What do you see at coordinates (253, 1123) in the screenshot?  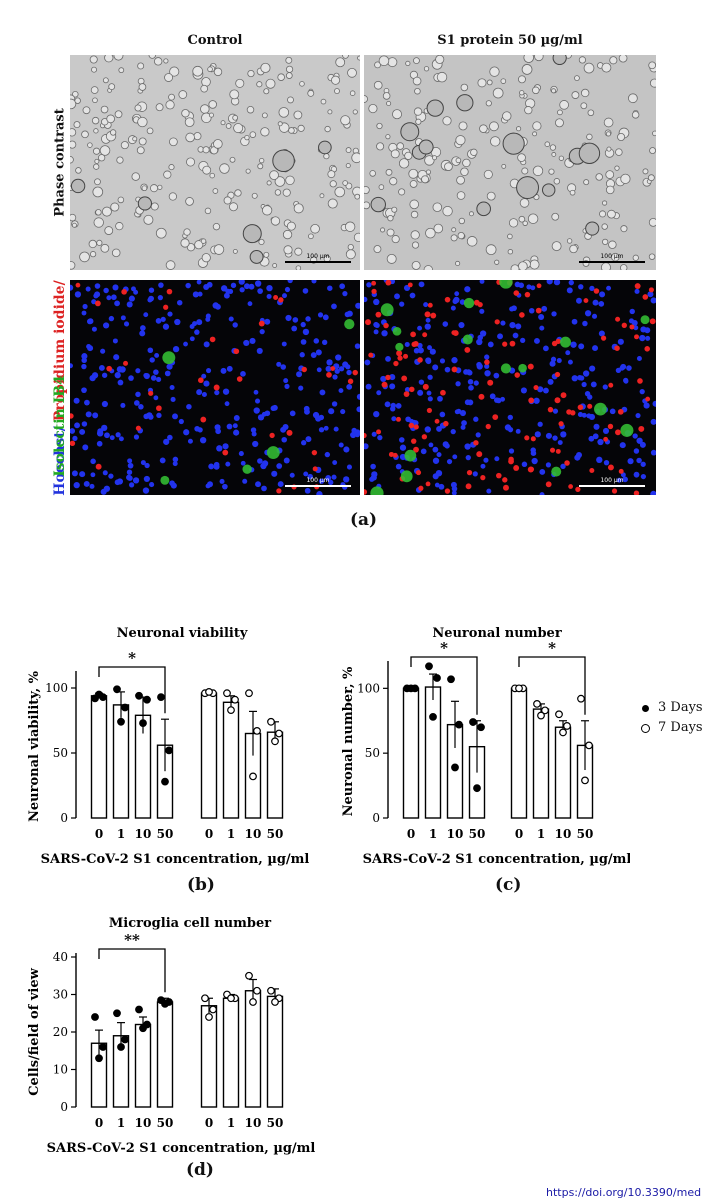 I see `x-tick-label: 10` at bounding box center [253, 1123].